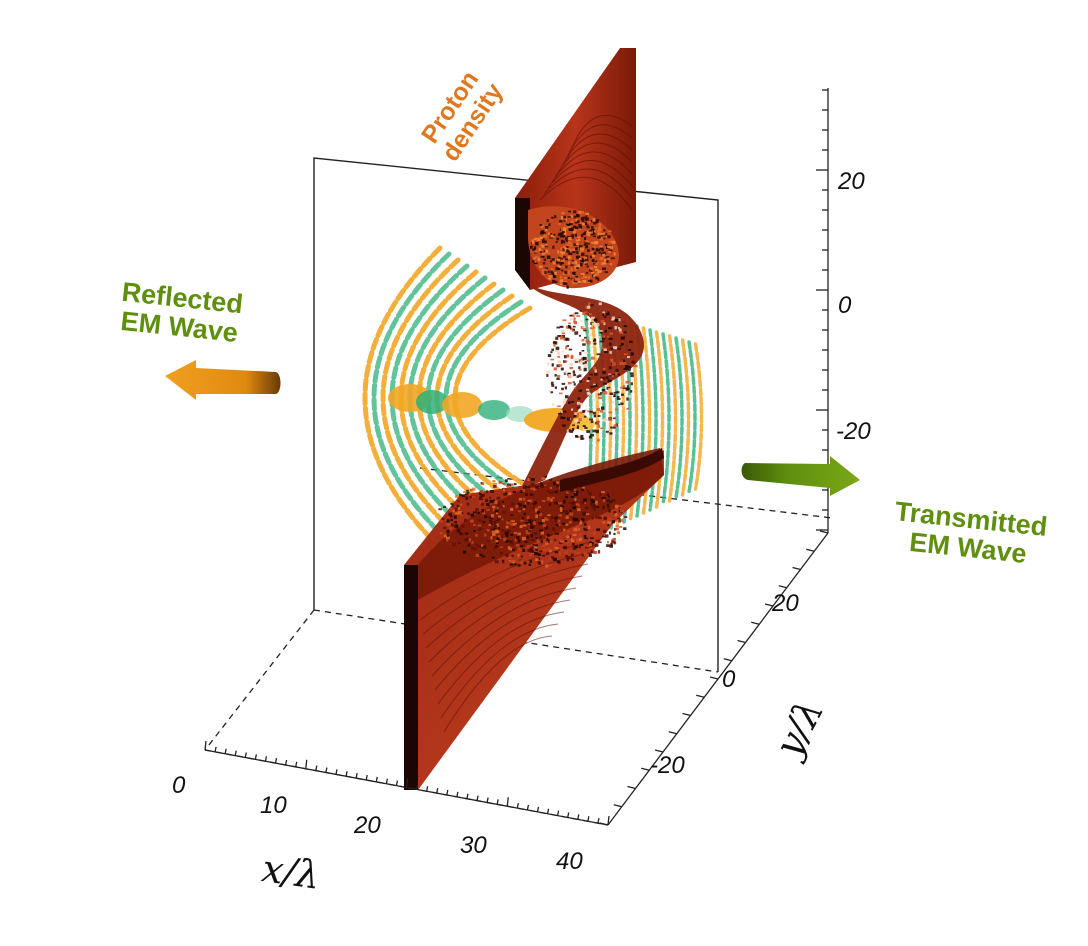  What do you see at coordinates (569, 861) in the screenshot?
I see `x-tick-label: 40` at bounding box center [569, 861].